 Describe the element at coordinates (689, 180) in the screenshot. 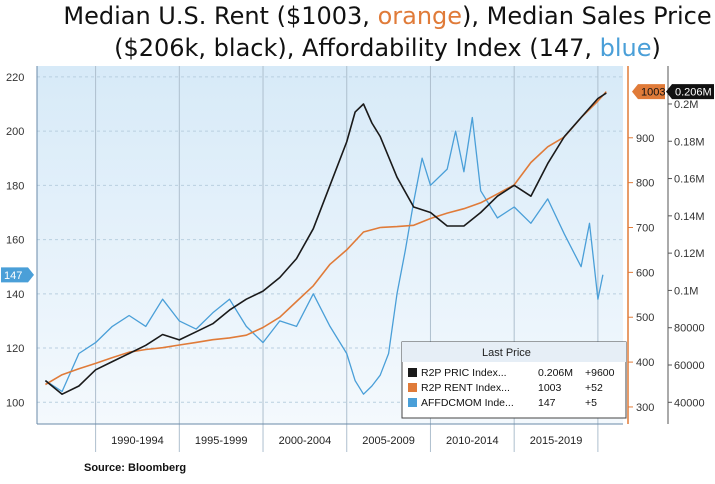

I see `price-tick-label: 0.16M` at that location.